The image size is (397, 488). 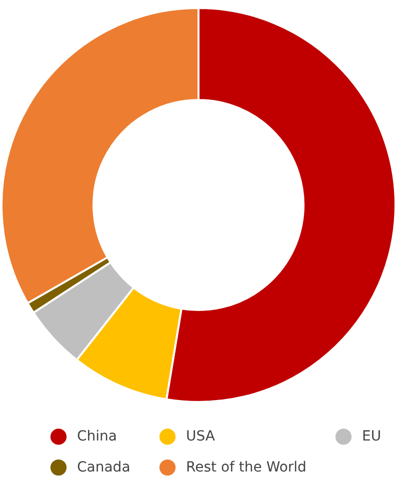 What do you see at coordinates (103, 468) in the screenshot?
I see `legend-label: Canada` at bounding box center [103, 468].